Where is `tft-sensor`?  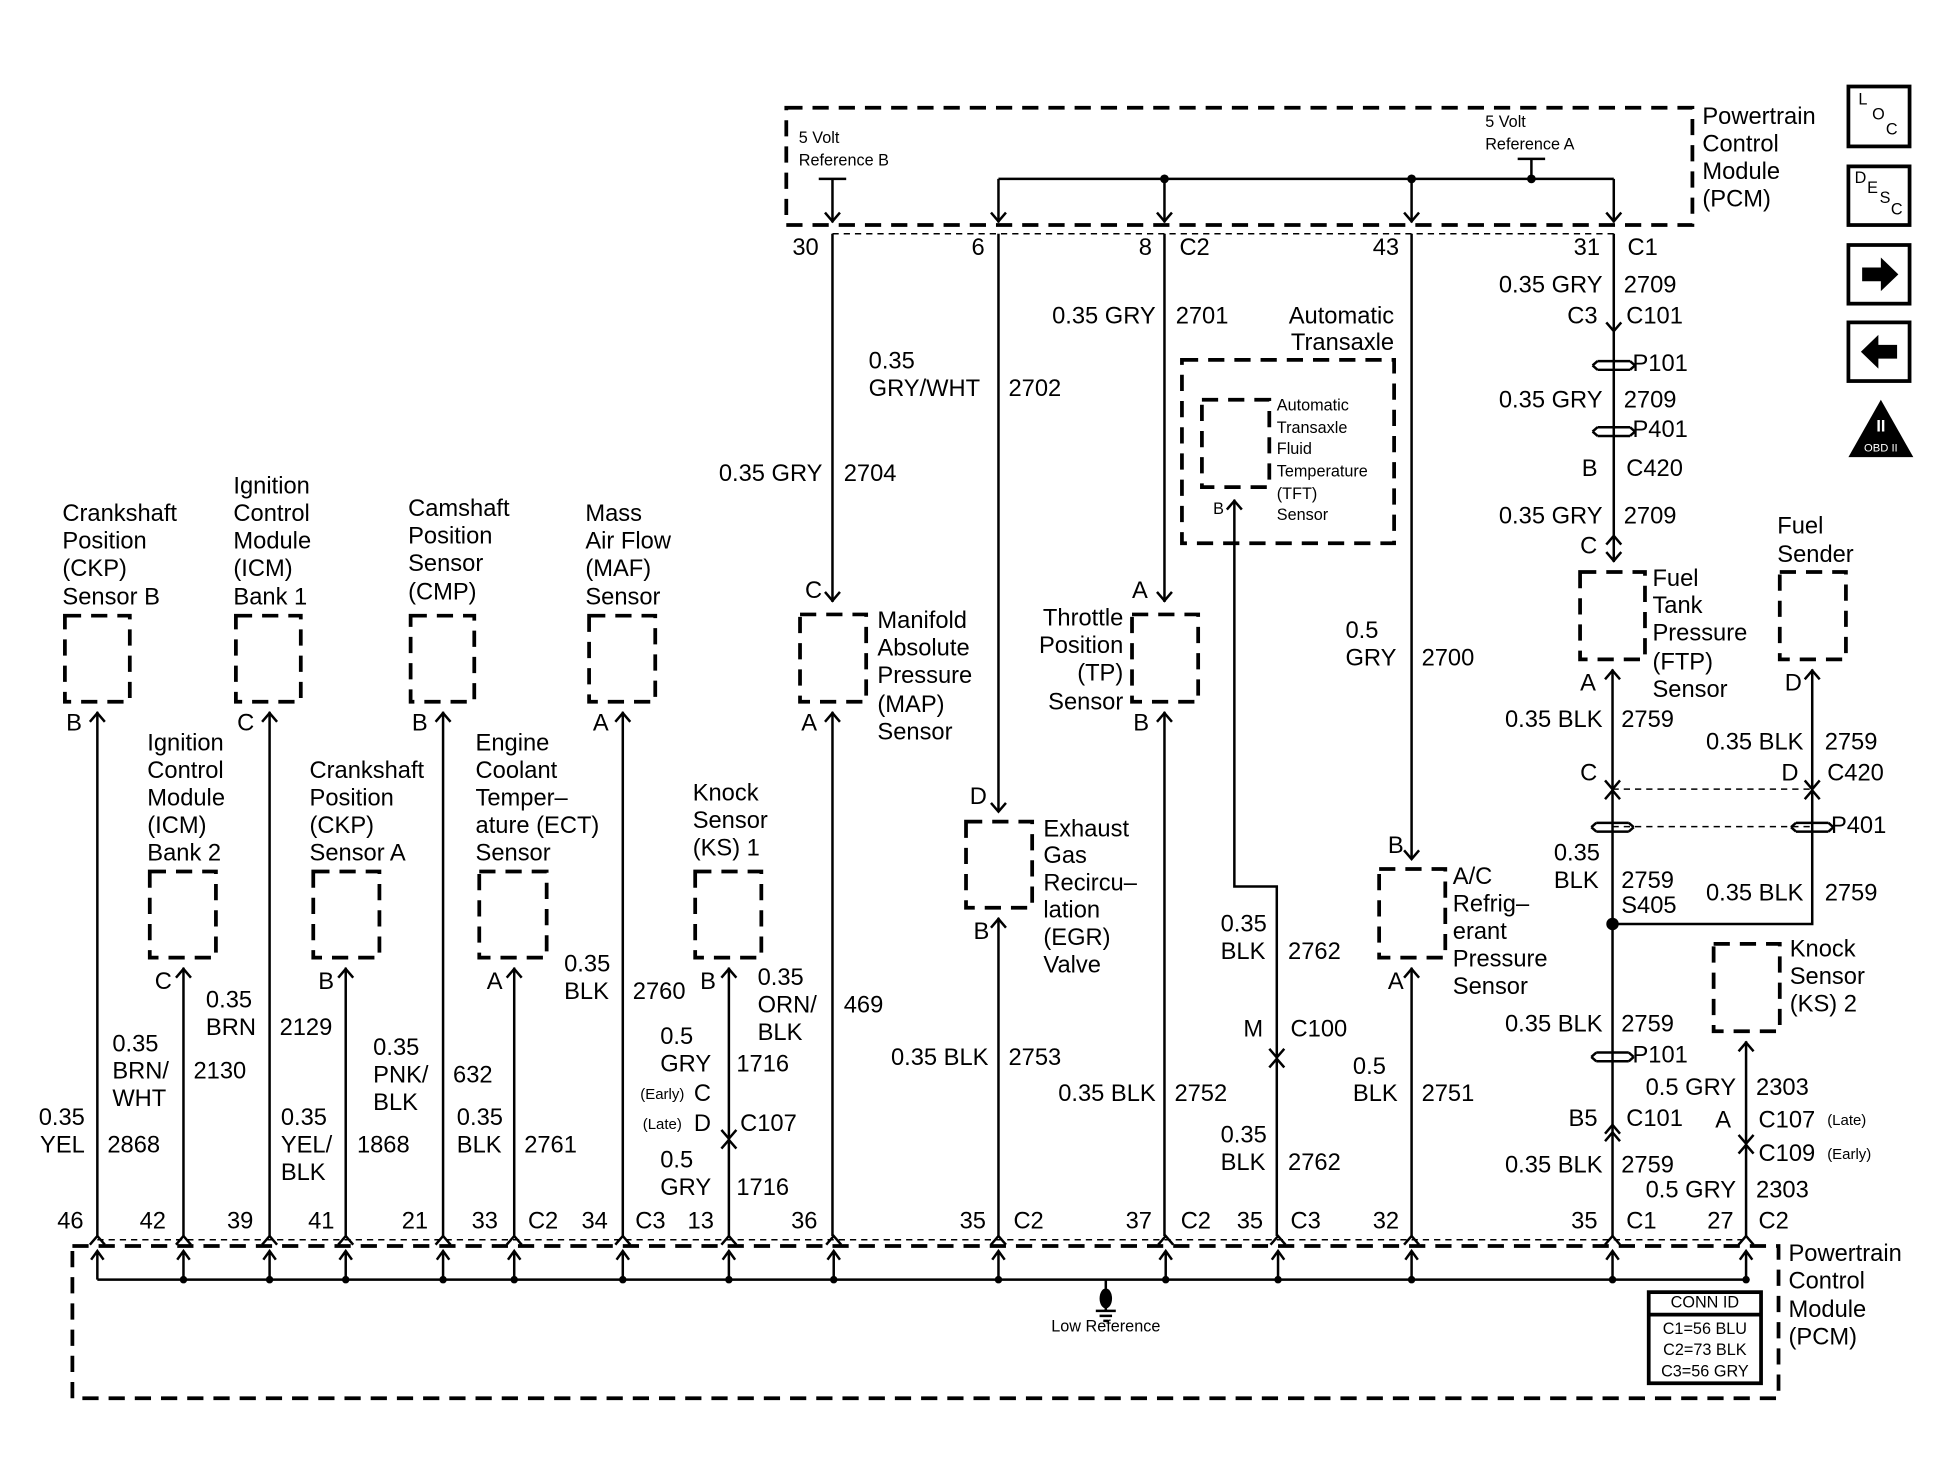
tft-sensor is located at coordinates (1236, 443).